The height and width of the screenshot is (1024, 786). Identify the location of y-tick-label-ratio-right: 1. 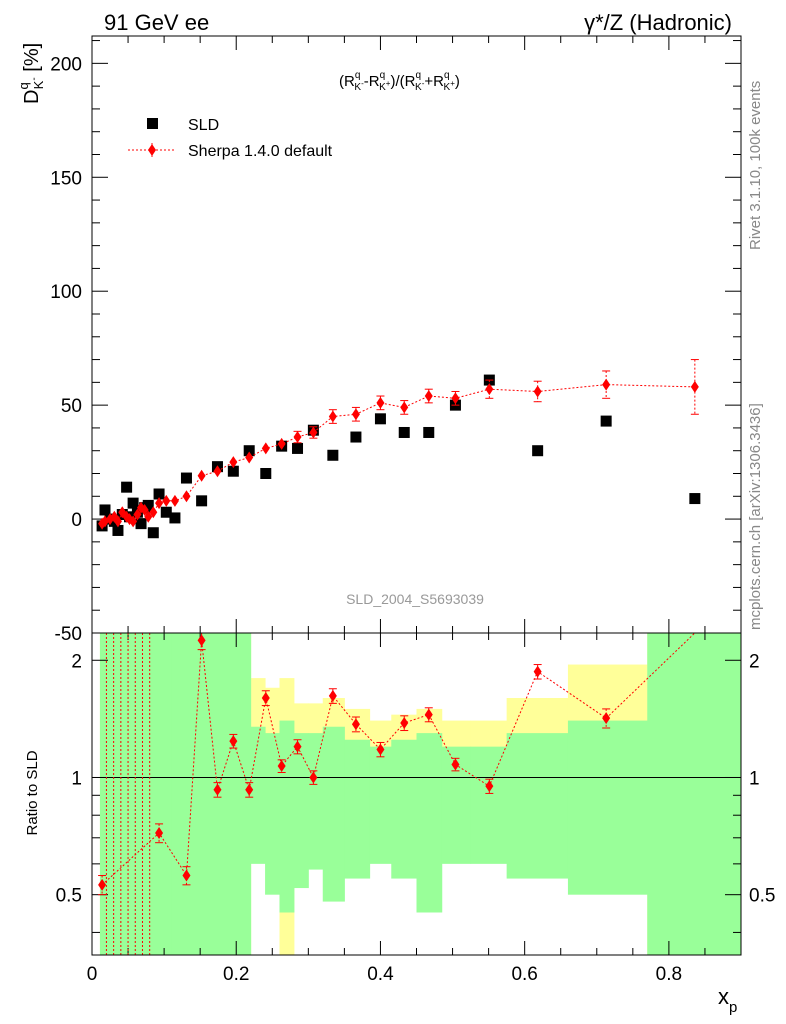
(754, 778).